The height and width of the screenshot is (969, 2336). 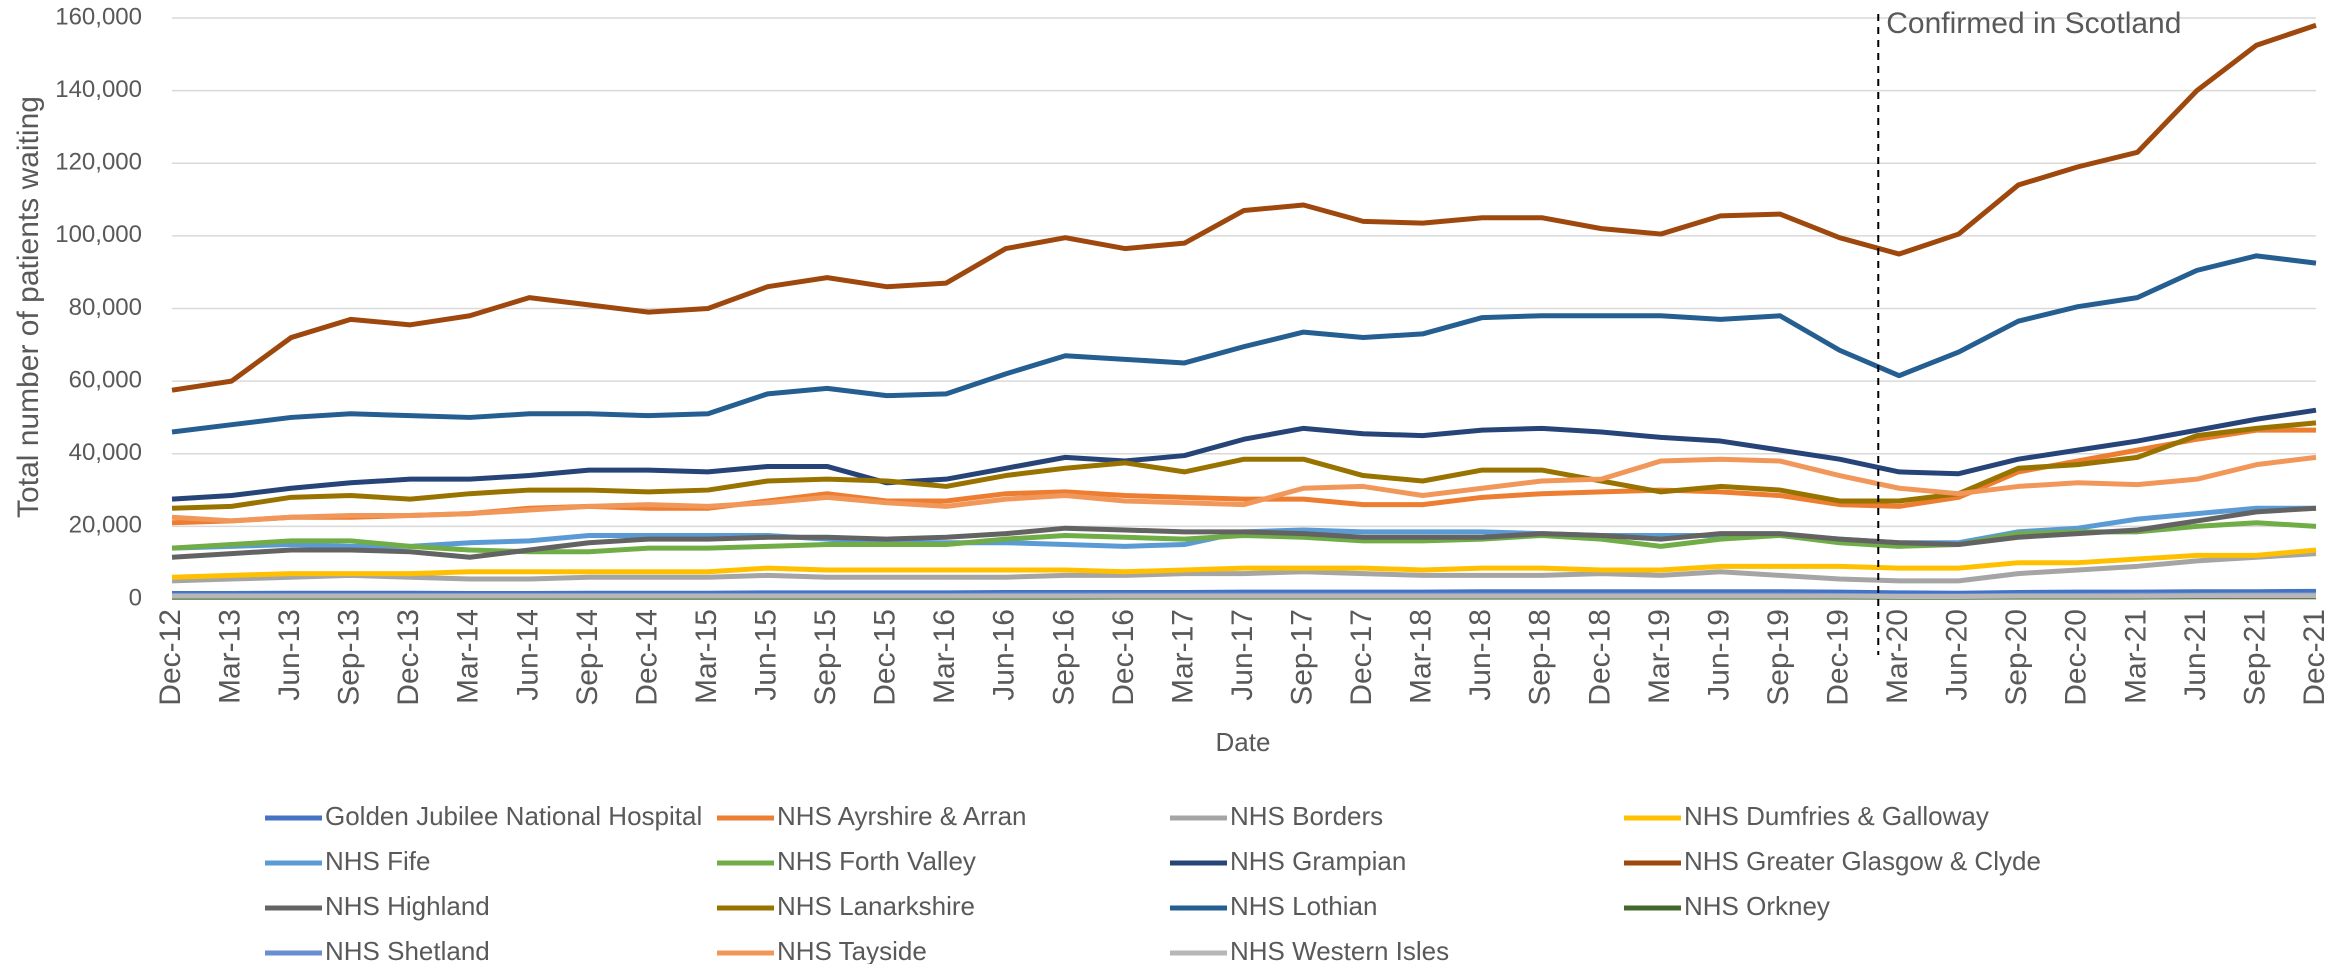 What do you see at coordinates (289, 655) in the screenshot?
I see `x-tick-label: Jun-13` at bounding box center [289, 655].